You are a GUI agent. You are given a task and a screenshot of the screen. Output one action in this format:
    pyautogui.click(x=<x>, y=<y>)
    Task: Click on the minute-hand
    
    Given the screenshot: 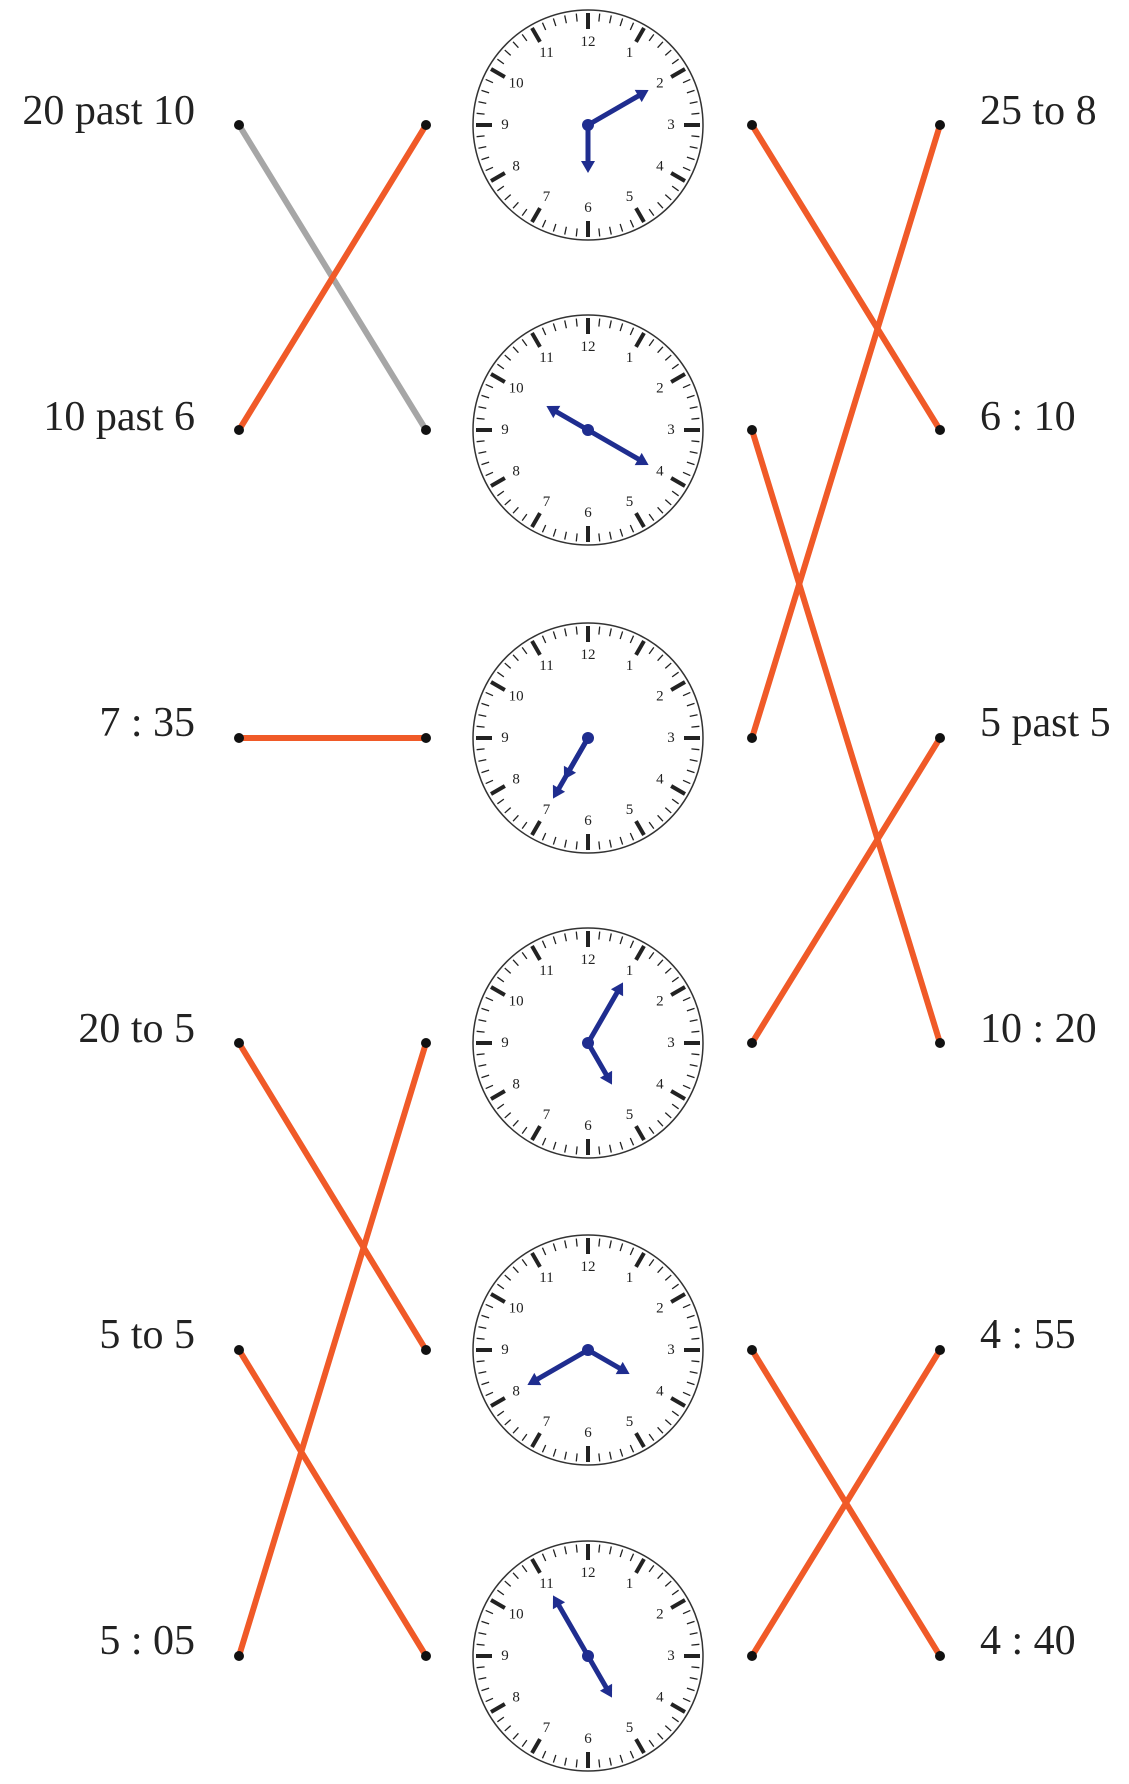 What is the action you would take?
    pyautogui.click(x=572, y=1629)
    